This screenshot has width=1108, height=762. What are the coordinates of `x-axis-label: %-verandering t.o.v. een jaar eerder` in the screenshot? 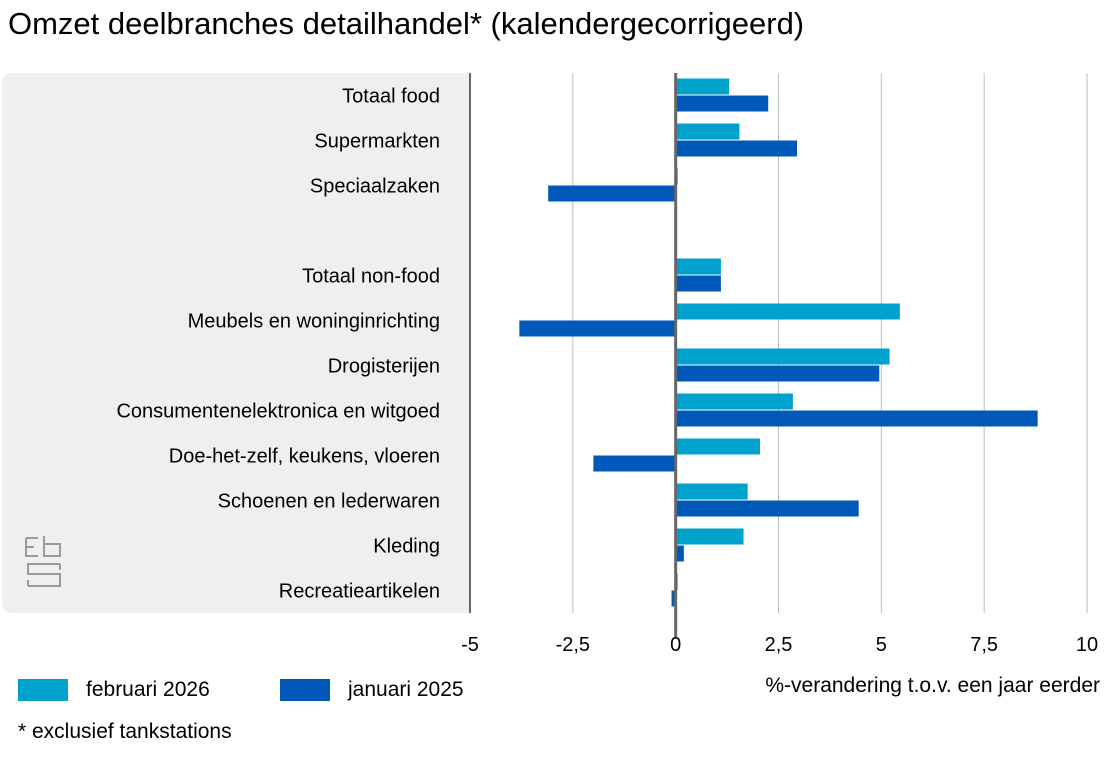 It's located at (932, 685).